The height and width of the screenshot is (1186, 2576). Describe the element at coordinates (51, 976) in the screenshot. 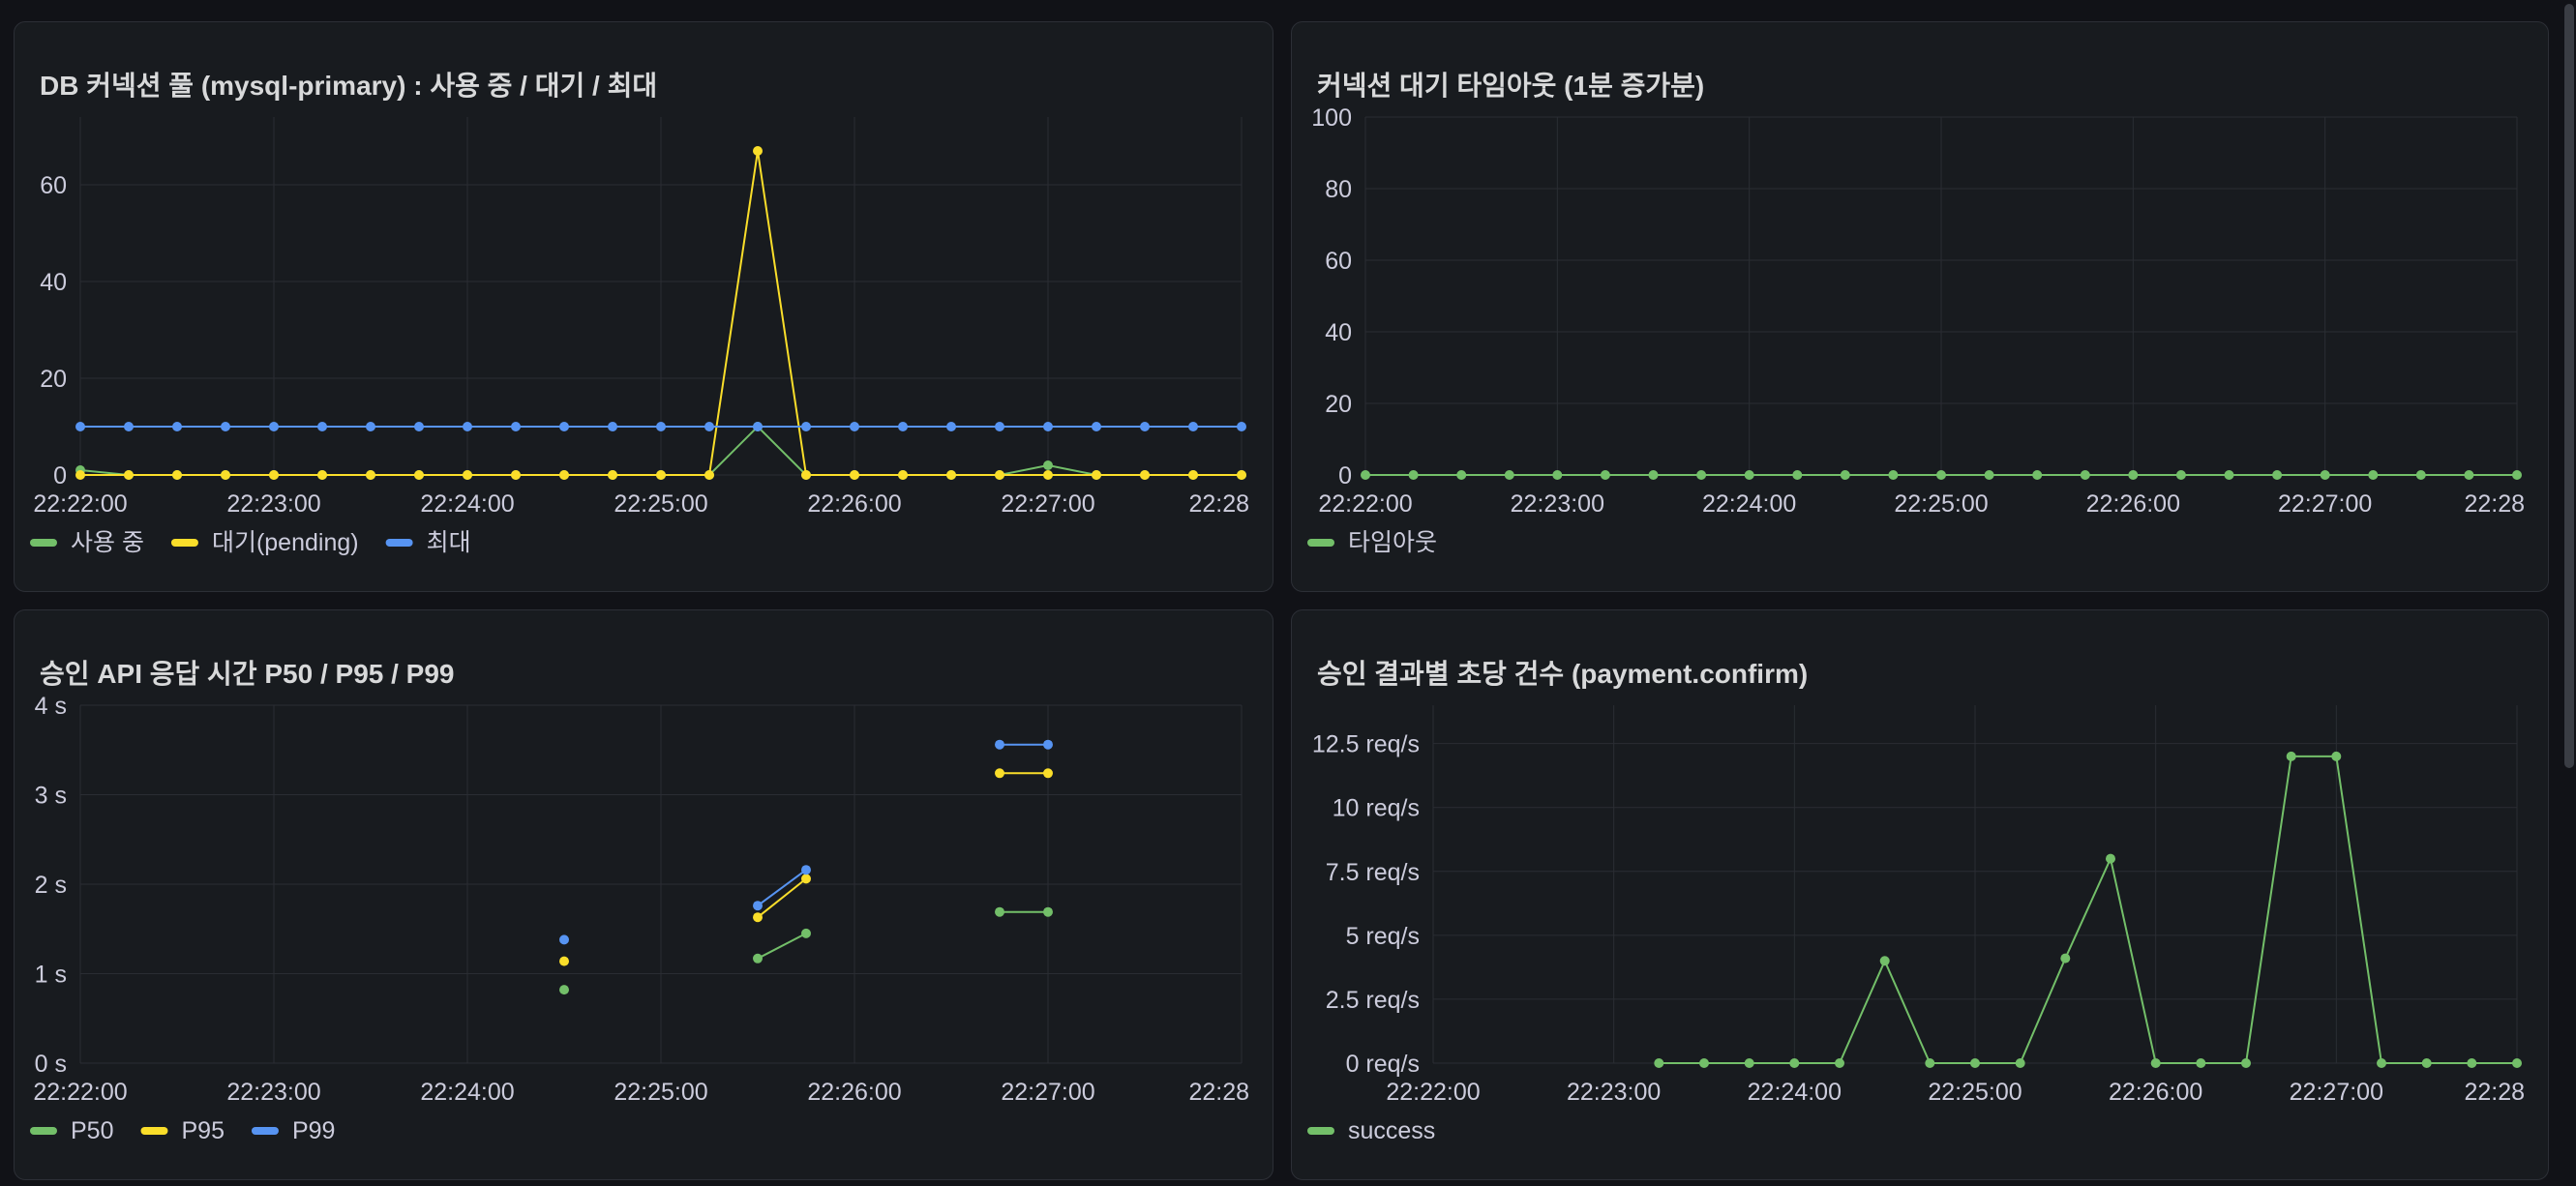

I see `y-tick-label: 1 s` at that location.